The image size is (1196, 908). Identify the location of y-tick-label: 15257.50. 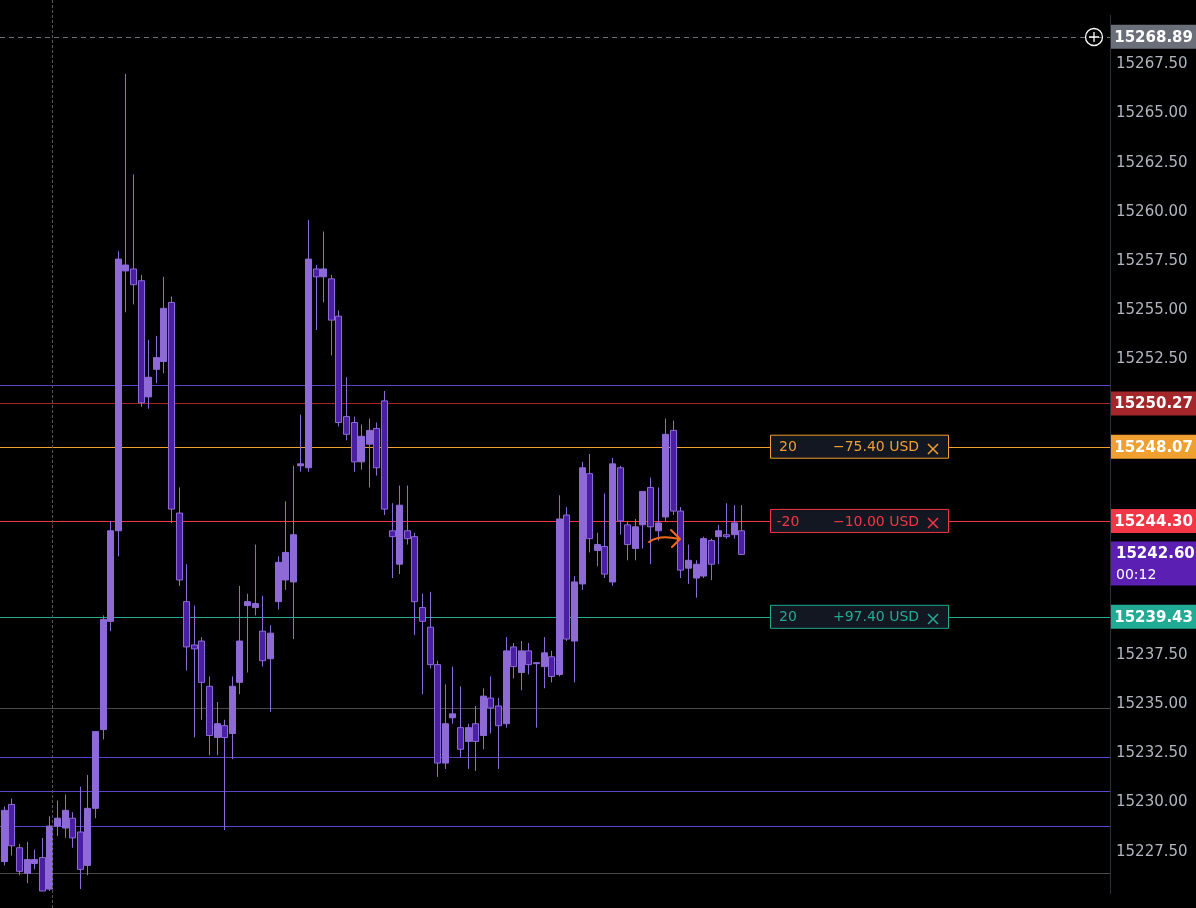
(1152, 259).